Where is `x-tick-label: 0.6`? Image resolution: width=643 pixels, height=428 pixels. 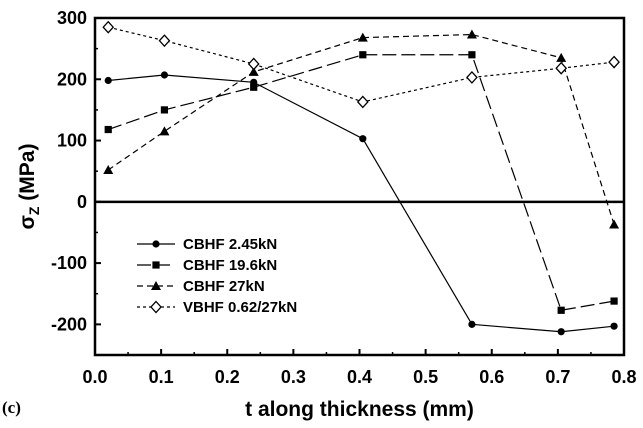 x-tick-label: 0.6 is located at coordinates (491, 377).